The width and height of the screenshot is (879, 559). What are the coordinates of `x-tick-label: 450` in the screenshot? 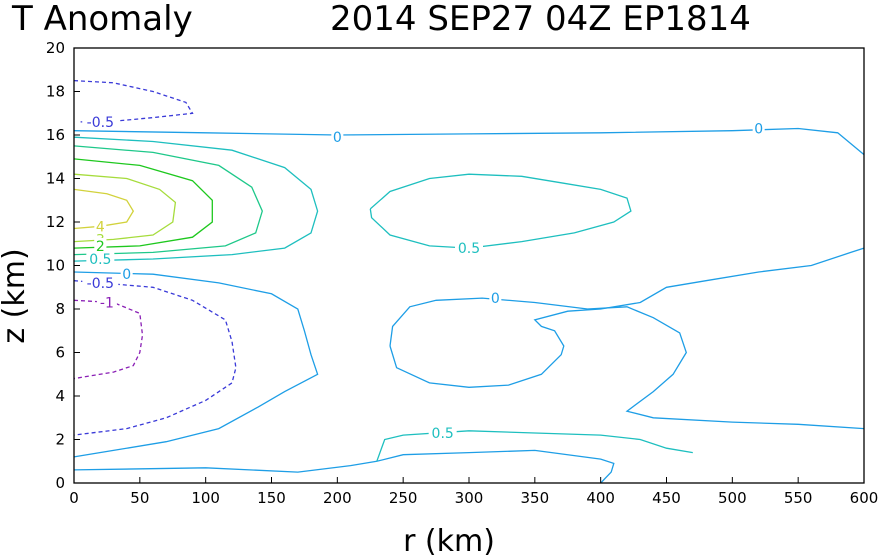 It's located at (666, 498).